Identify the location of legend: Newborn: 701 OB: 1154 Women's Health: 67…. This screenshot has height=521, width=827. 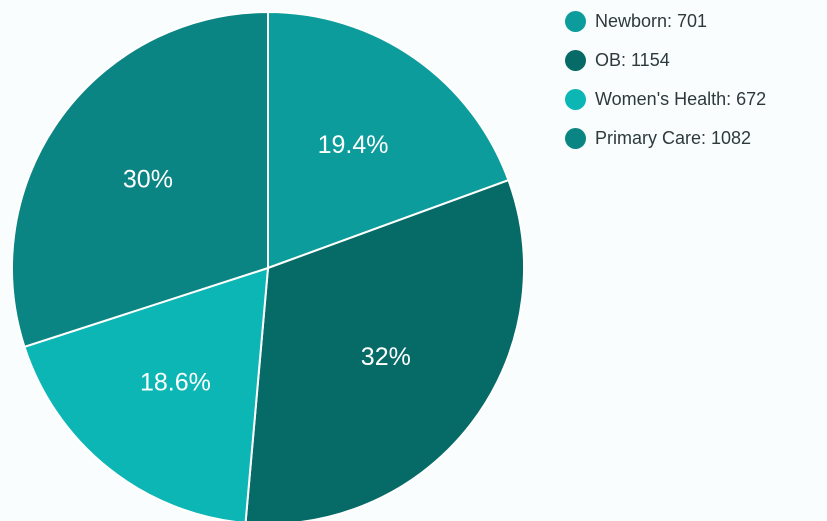
(665, 86).